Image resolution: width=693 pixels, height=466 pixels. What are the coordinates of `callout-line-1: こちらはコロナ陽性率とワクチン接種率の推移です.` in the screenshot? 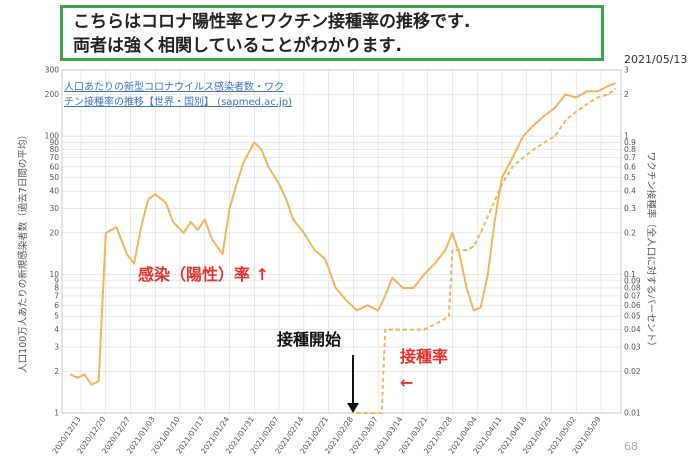 It's located at (272, 22).